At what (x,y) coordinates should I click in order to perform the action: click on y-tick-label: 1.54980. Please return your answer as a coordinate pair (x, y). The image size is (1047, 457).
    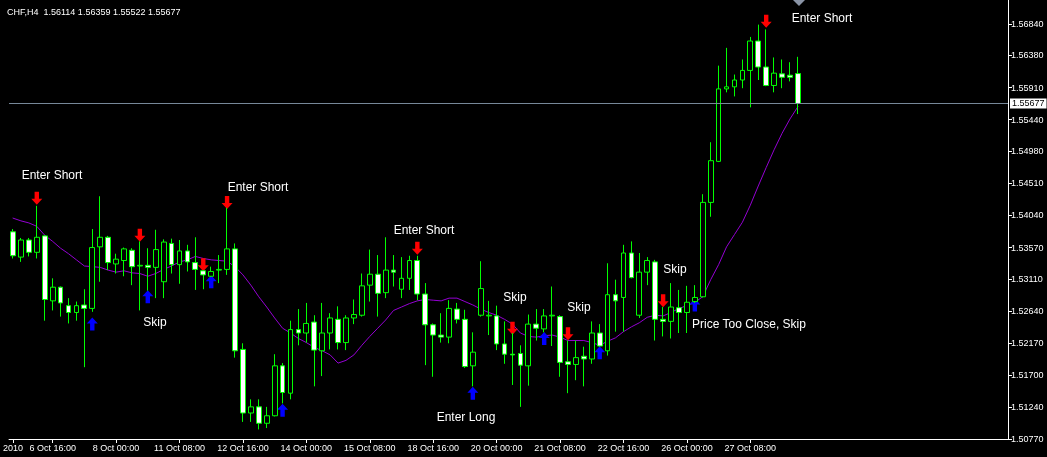
    Looking at the image, I should click on (1027, 151).